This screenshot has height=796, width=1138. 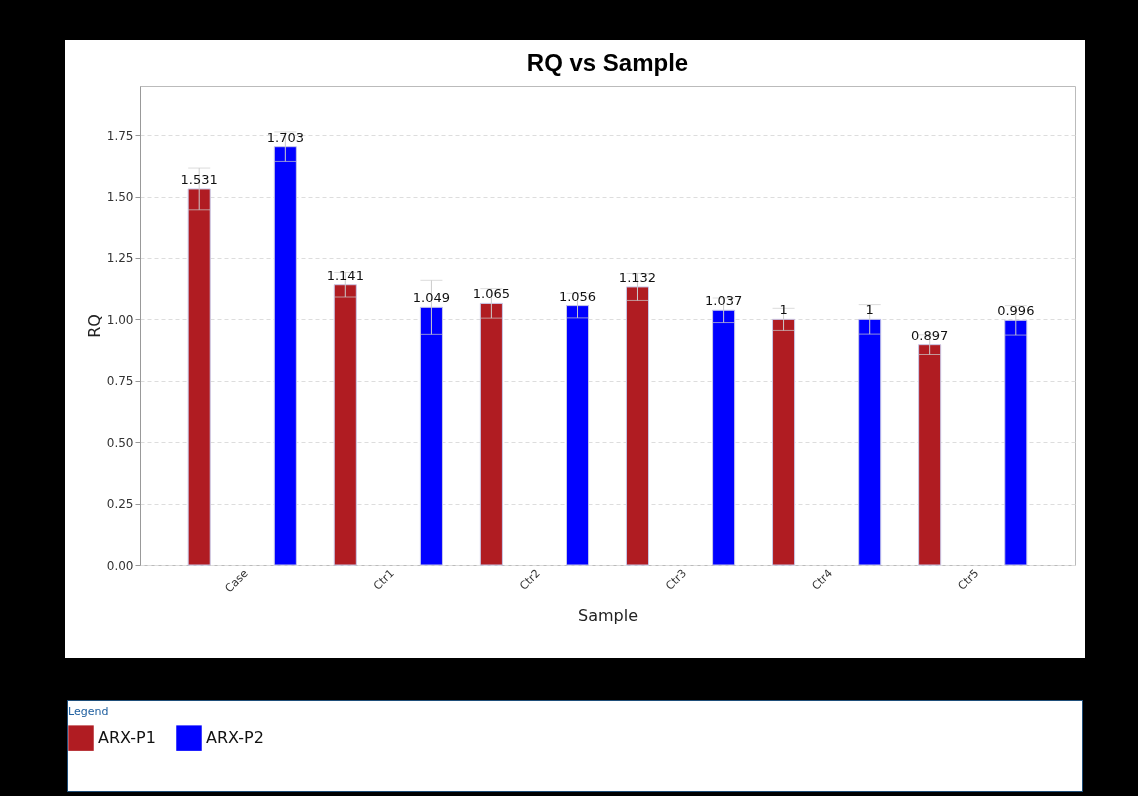 What do you see at coordinates (88, 711) in the screenshot?
I see `legend-title: Legend` at bounding box center [88, 711].